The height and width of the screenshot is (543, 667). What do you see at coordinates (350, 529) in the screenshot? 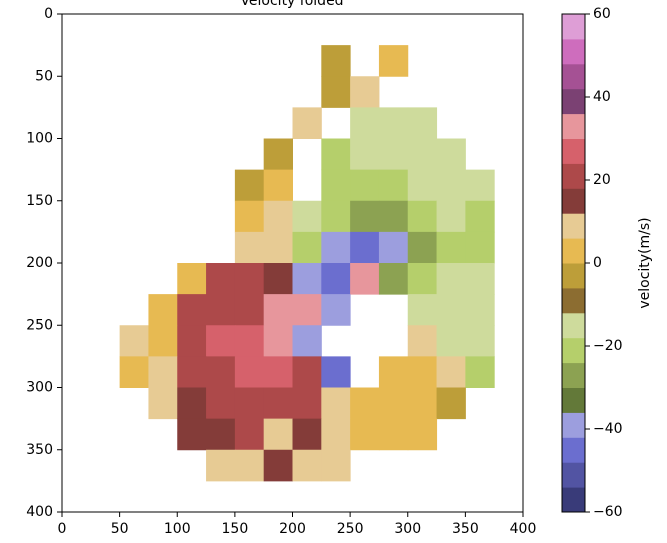
I see `x-tick-label: 250` at bounding box center [350, 529].